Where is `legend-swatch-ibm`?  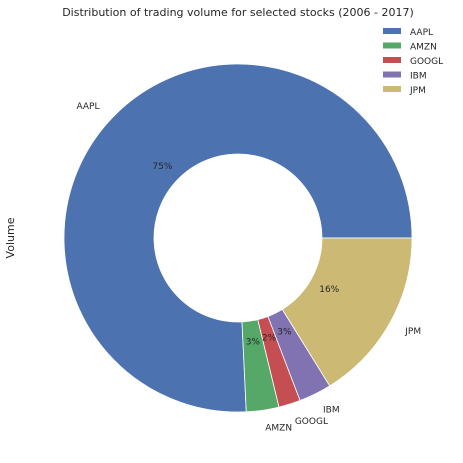 legend-swatch-ibm is located at coordinates (392, 74).